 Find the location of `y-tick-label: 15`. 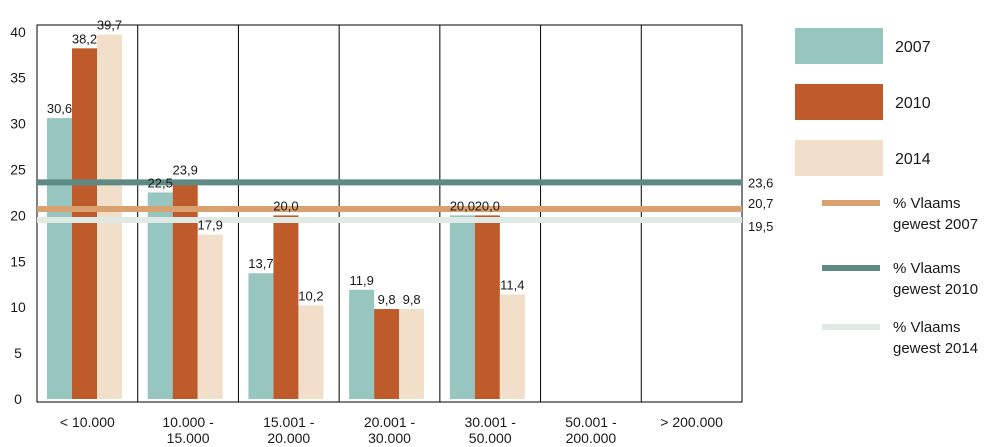

y-tick-label: 15 is located at coordinates (18, 261).